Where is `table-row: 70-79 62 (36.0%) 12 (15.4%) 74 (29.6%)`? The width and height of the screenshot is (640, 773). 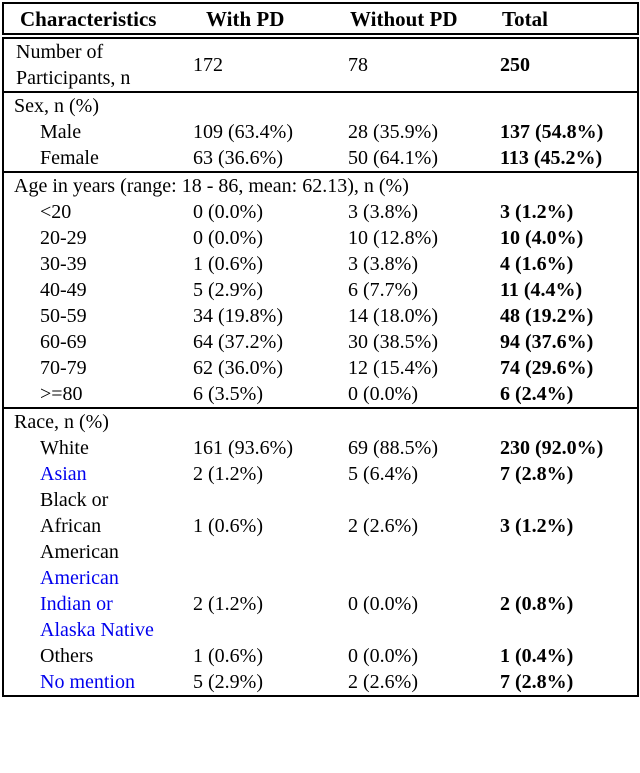 table-row: 70-79 62 (36.0%) 12 (15.4%) 74 (29.6%) is located at coordinates (320, 368).